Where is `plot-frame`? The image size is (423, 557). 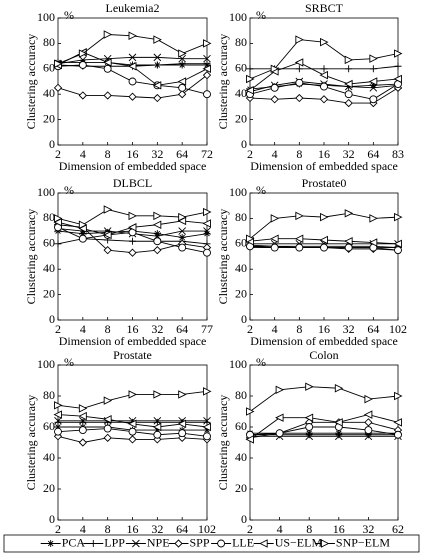
plot-frame is located at coordinates (324, 442).